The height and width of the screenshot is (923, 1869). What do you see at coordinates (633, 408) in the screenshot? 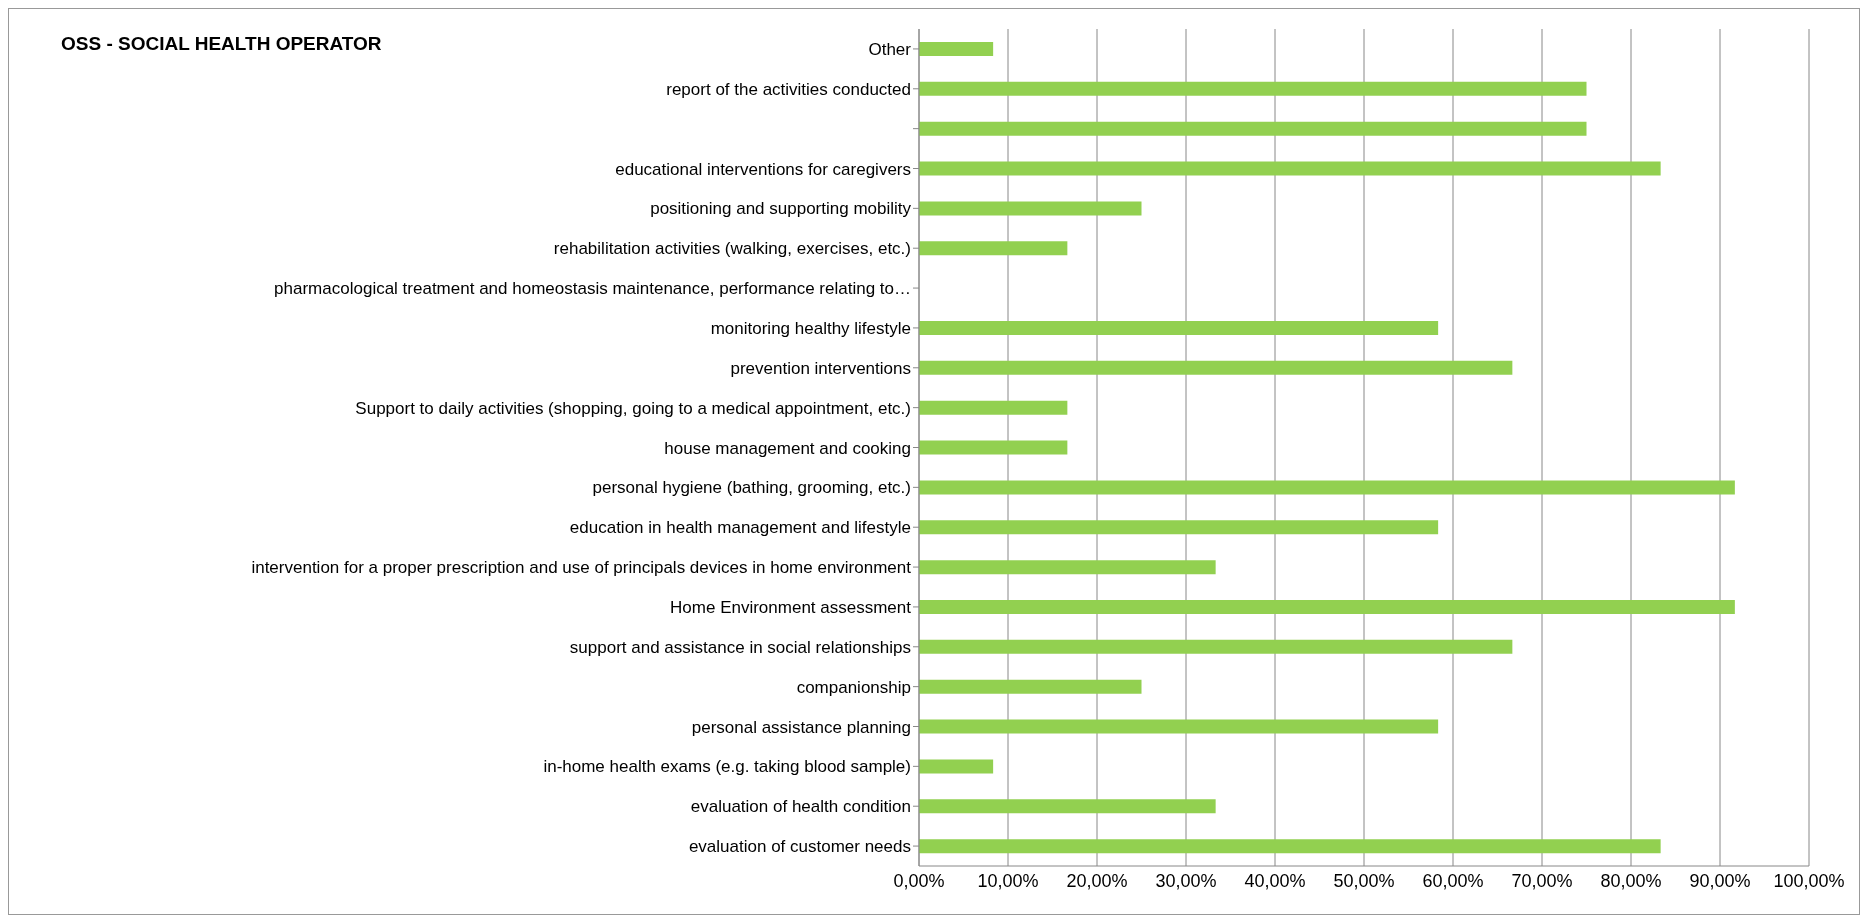
I see `y-tick-label: Support to daily activities (shopping, going to a medical appointment, etc.)` at bounding box center [633, 408].